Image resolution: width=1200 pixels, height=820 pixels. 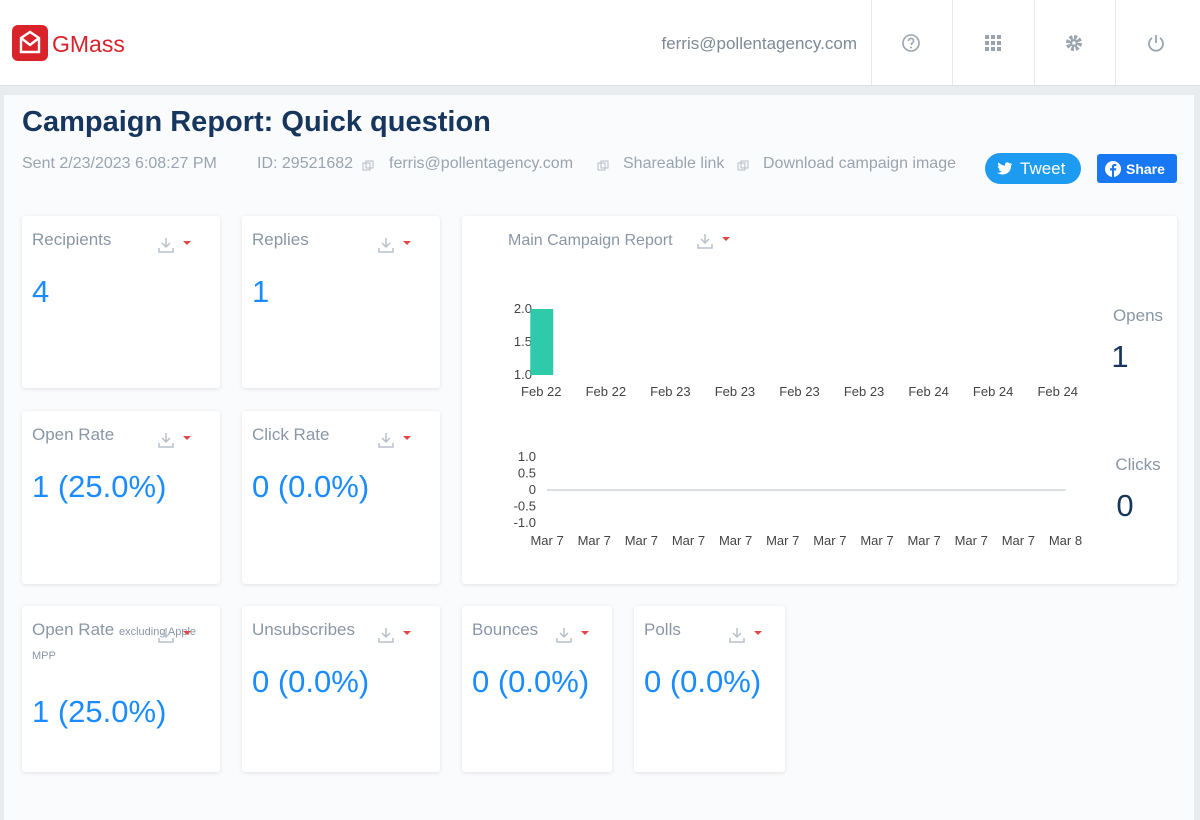 I want to click on apps-icon, so click(x=993, y=43).